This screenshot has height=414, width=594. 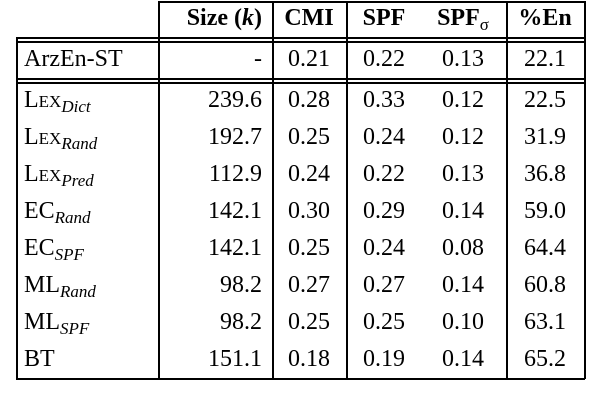 What do you see at coordinates (235, 359) in the screenshot?
I see `table-cell: 151.1` at bounding box center [235, 359].